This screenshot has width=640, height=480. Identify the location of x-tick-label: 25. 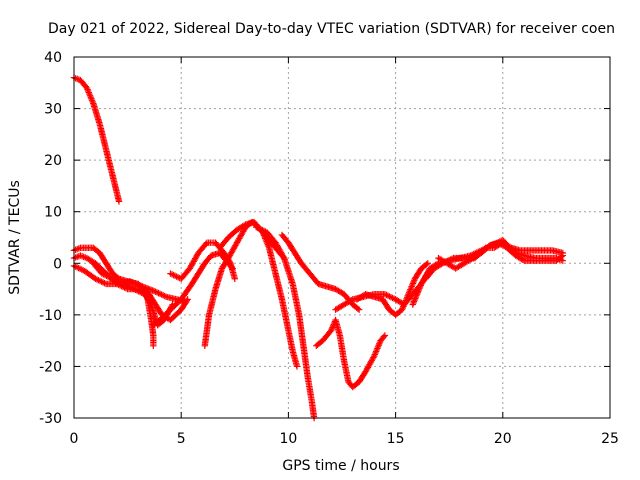
(610, 439).